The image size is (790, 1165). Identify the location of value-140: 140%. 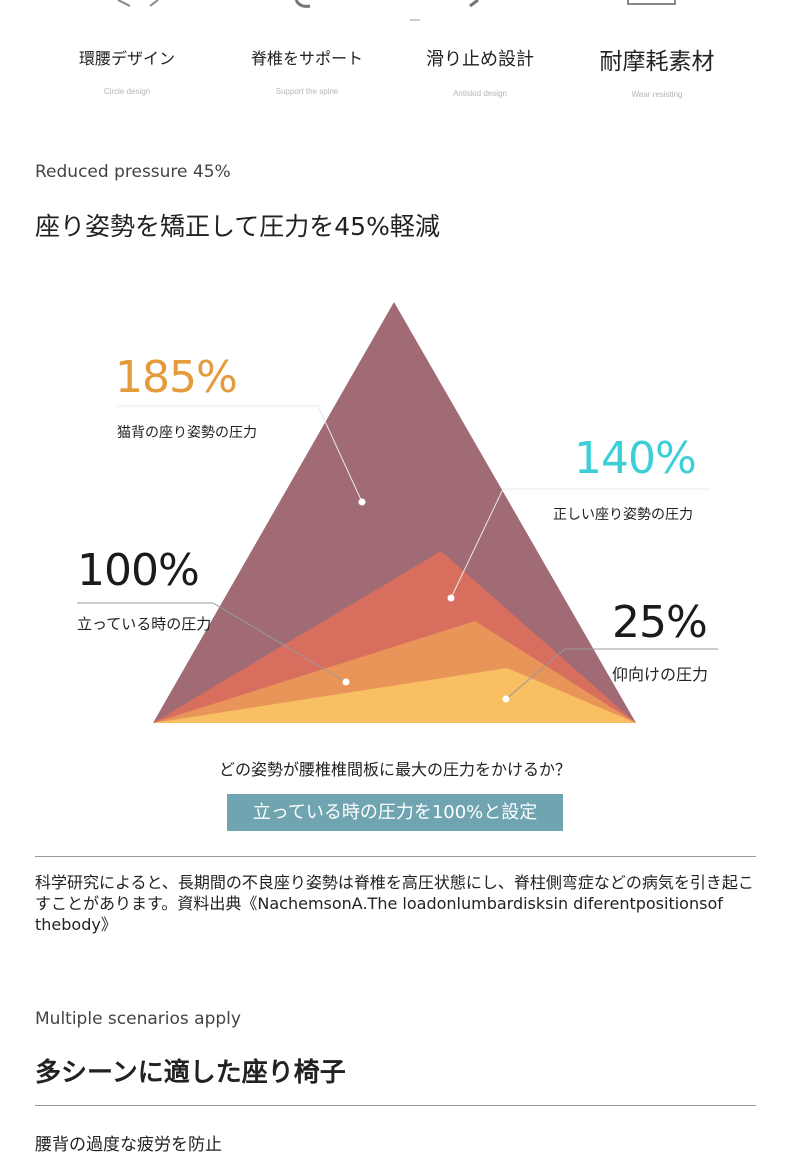
(635, 458).